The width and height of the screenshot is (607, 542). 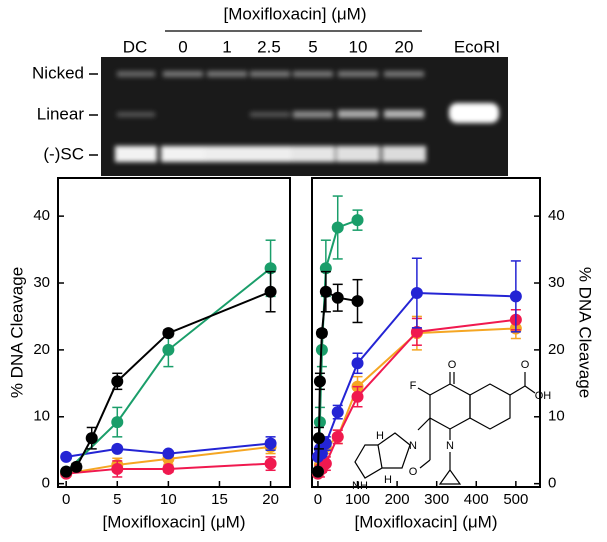 What do you see at coordinates (515, 499) in the screenshot?
I see `x-tick-label: 500` at bounding box center [515, 499].